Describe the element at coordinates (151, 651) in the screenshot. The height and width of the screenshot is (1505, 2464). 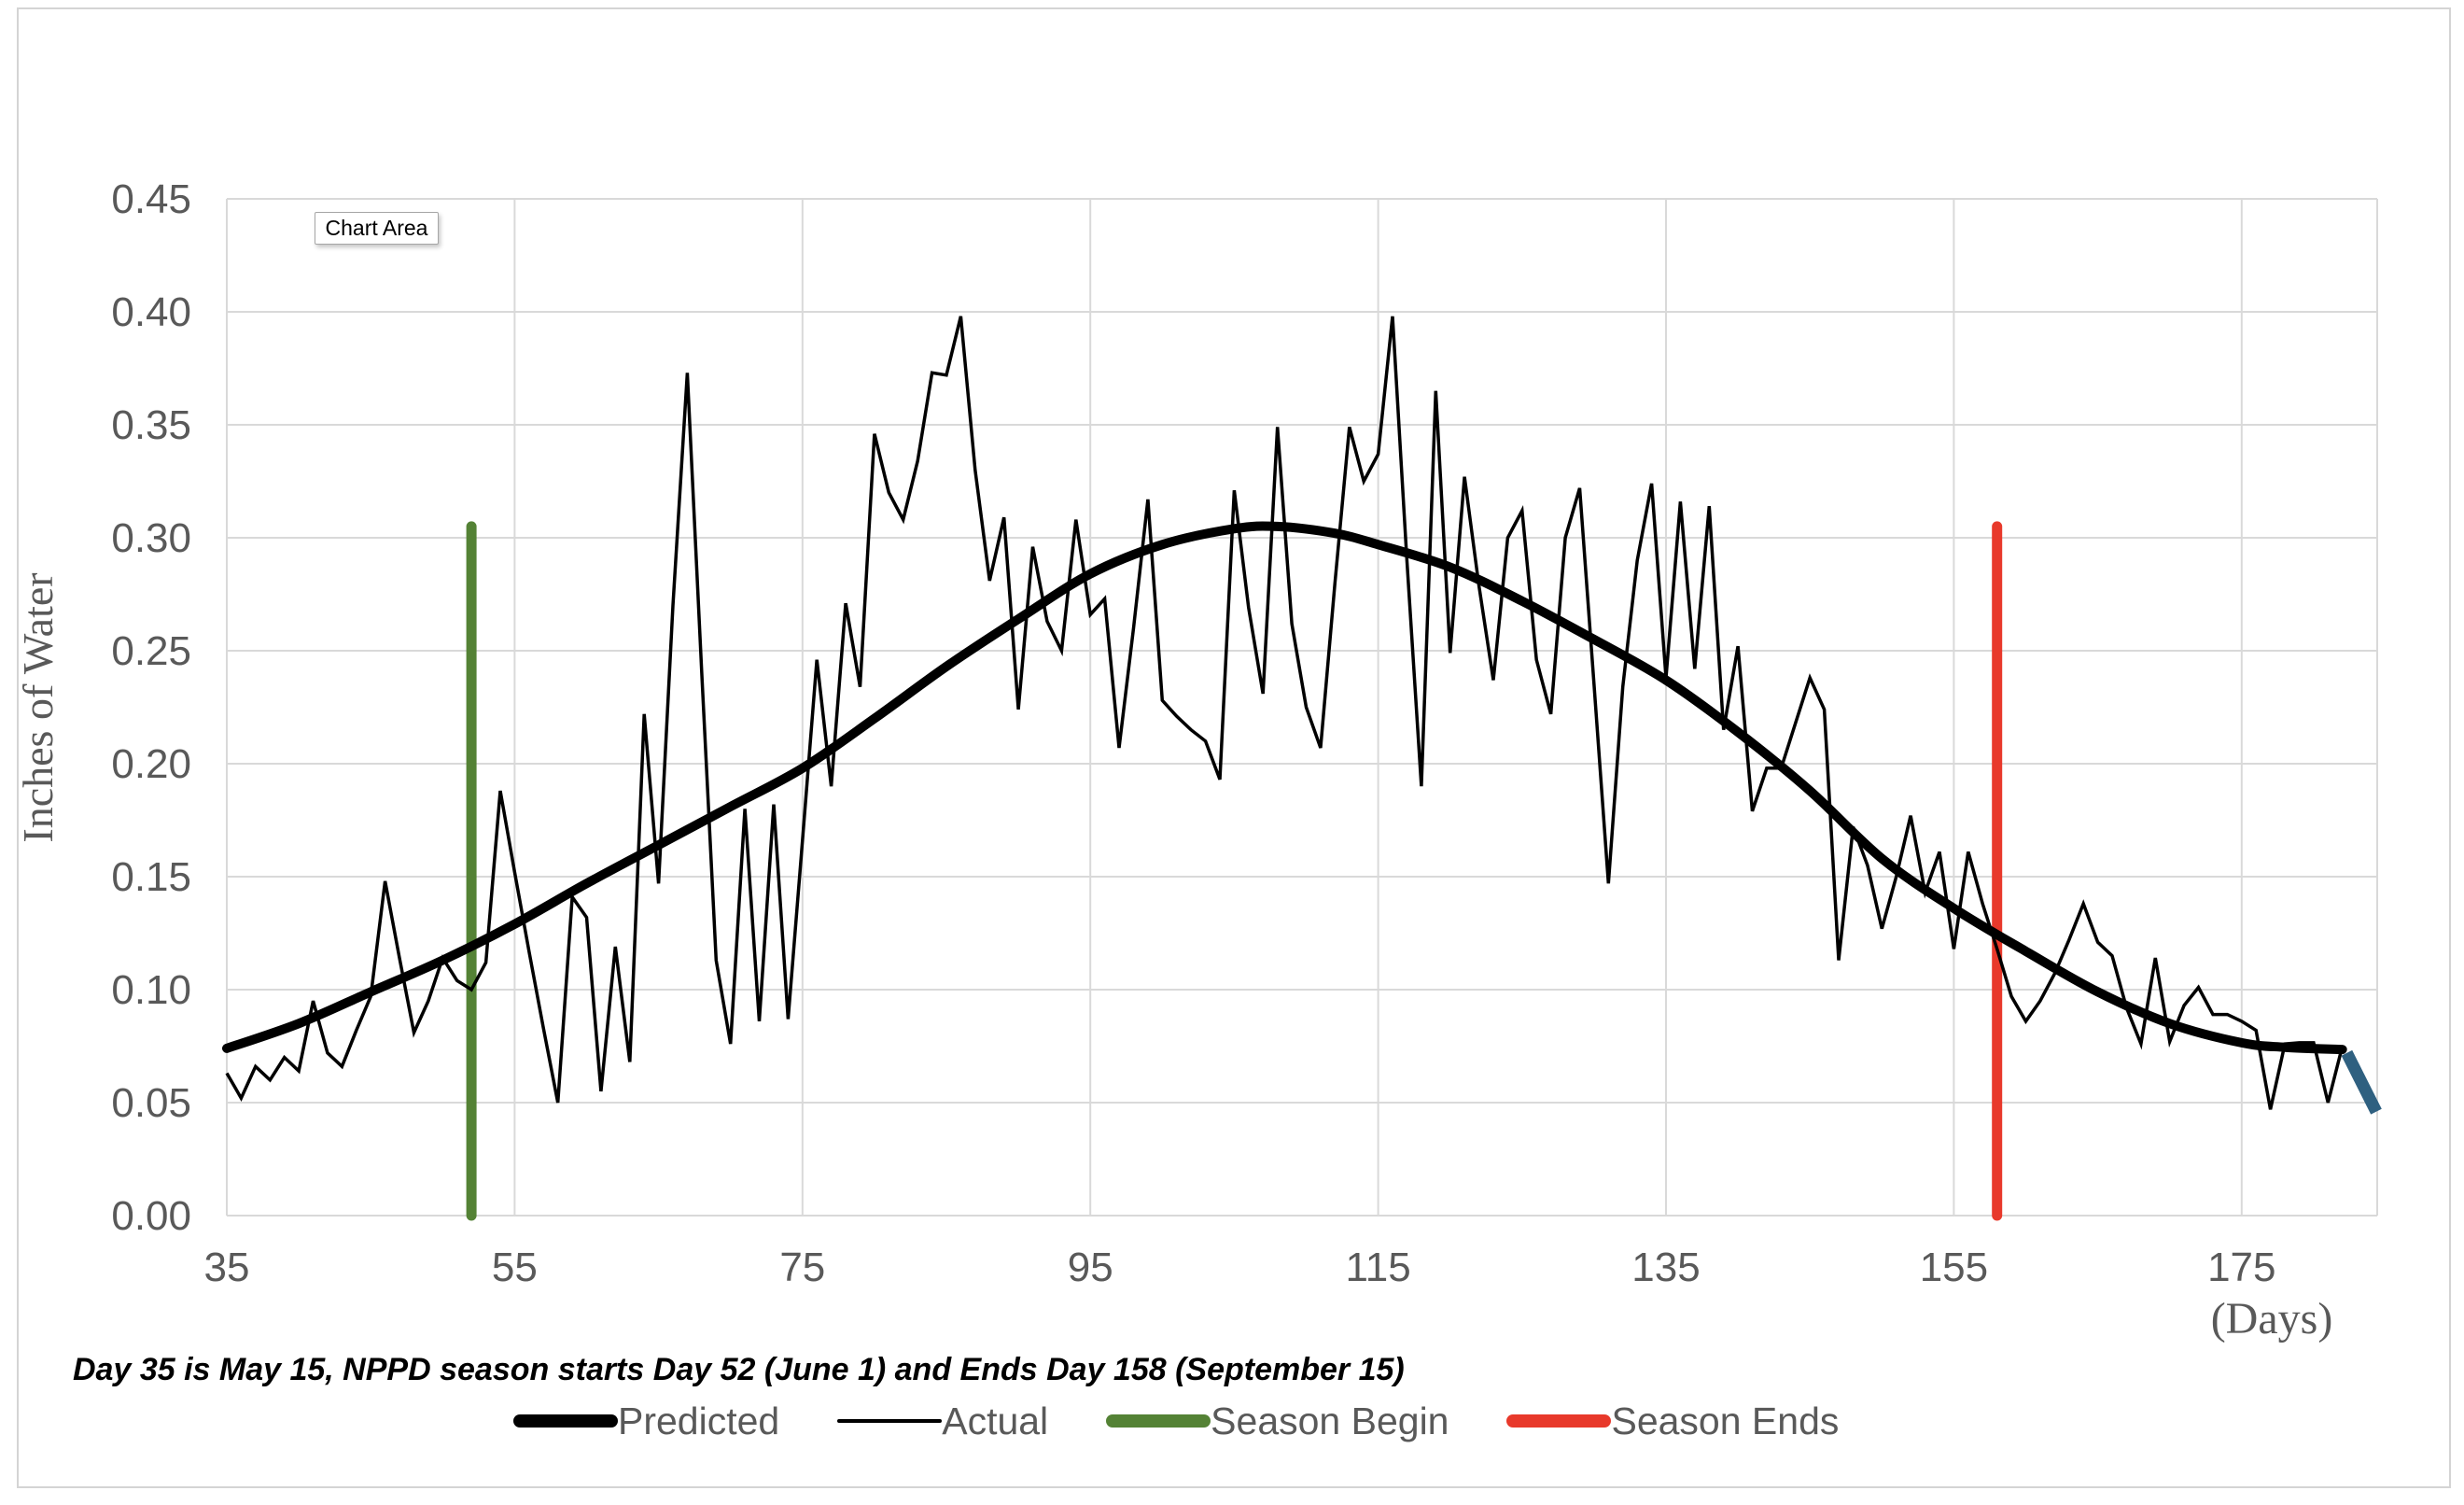
I see `y-tick-label: 0.25` at that location.